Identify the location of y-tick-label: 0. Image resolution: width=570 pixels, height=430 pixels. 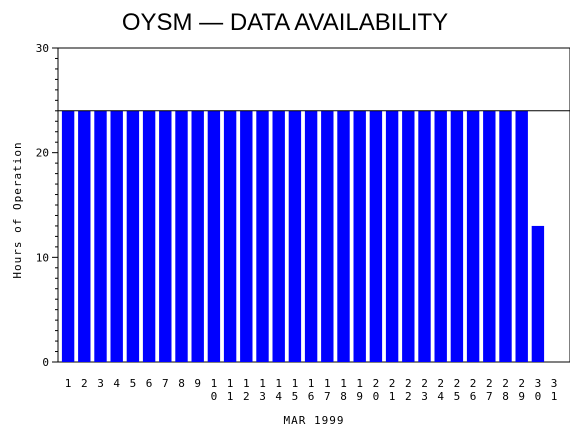
(45, 362).